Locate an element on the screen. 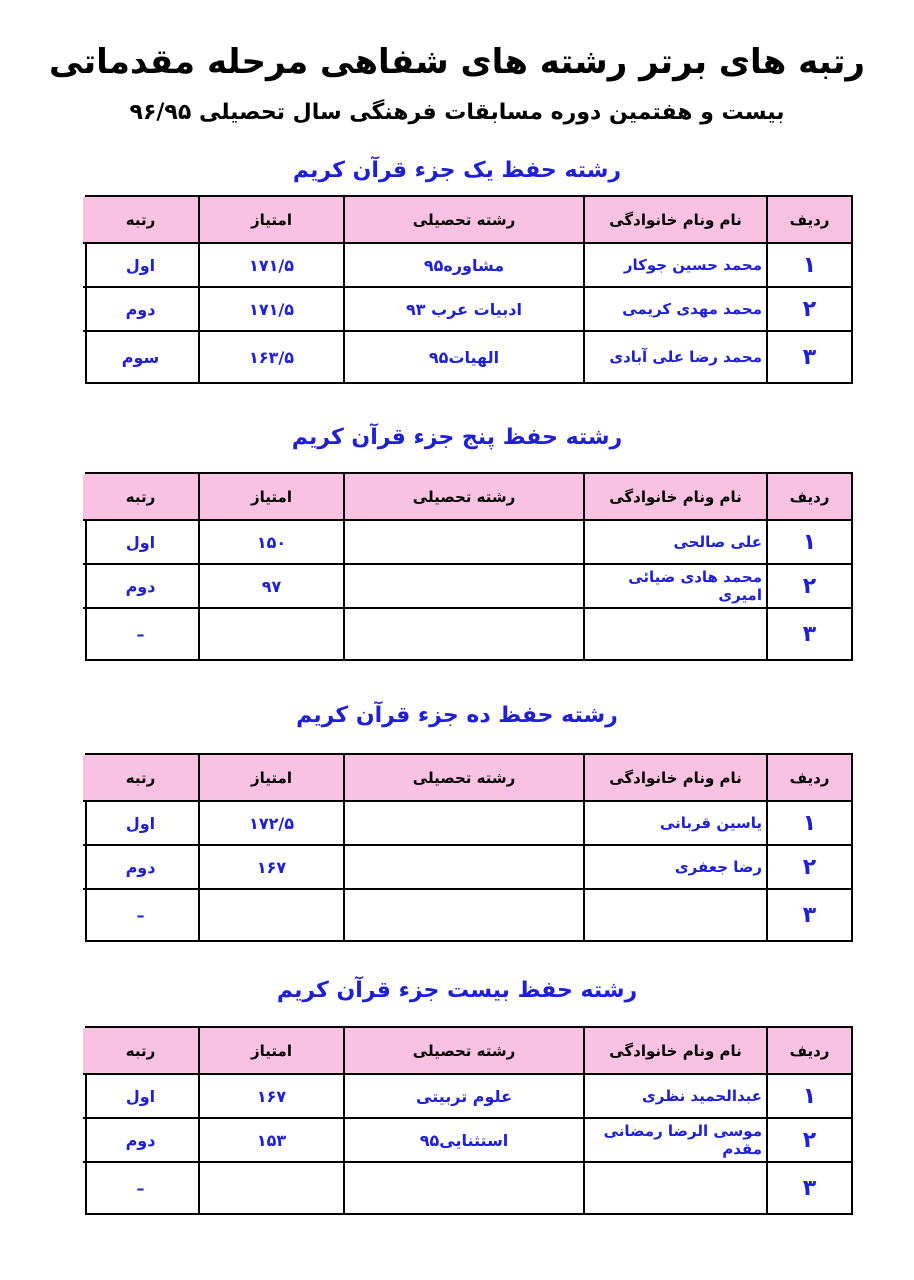  table-row: ۱ عبدالحمید نظری علوم تربیتی ۱۶۷ اول is located at coordinates (467, 1097).